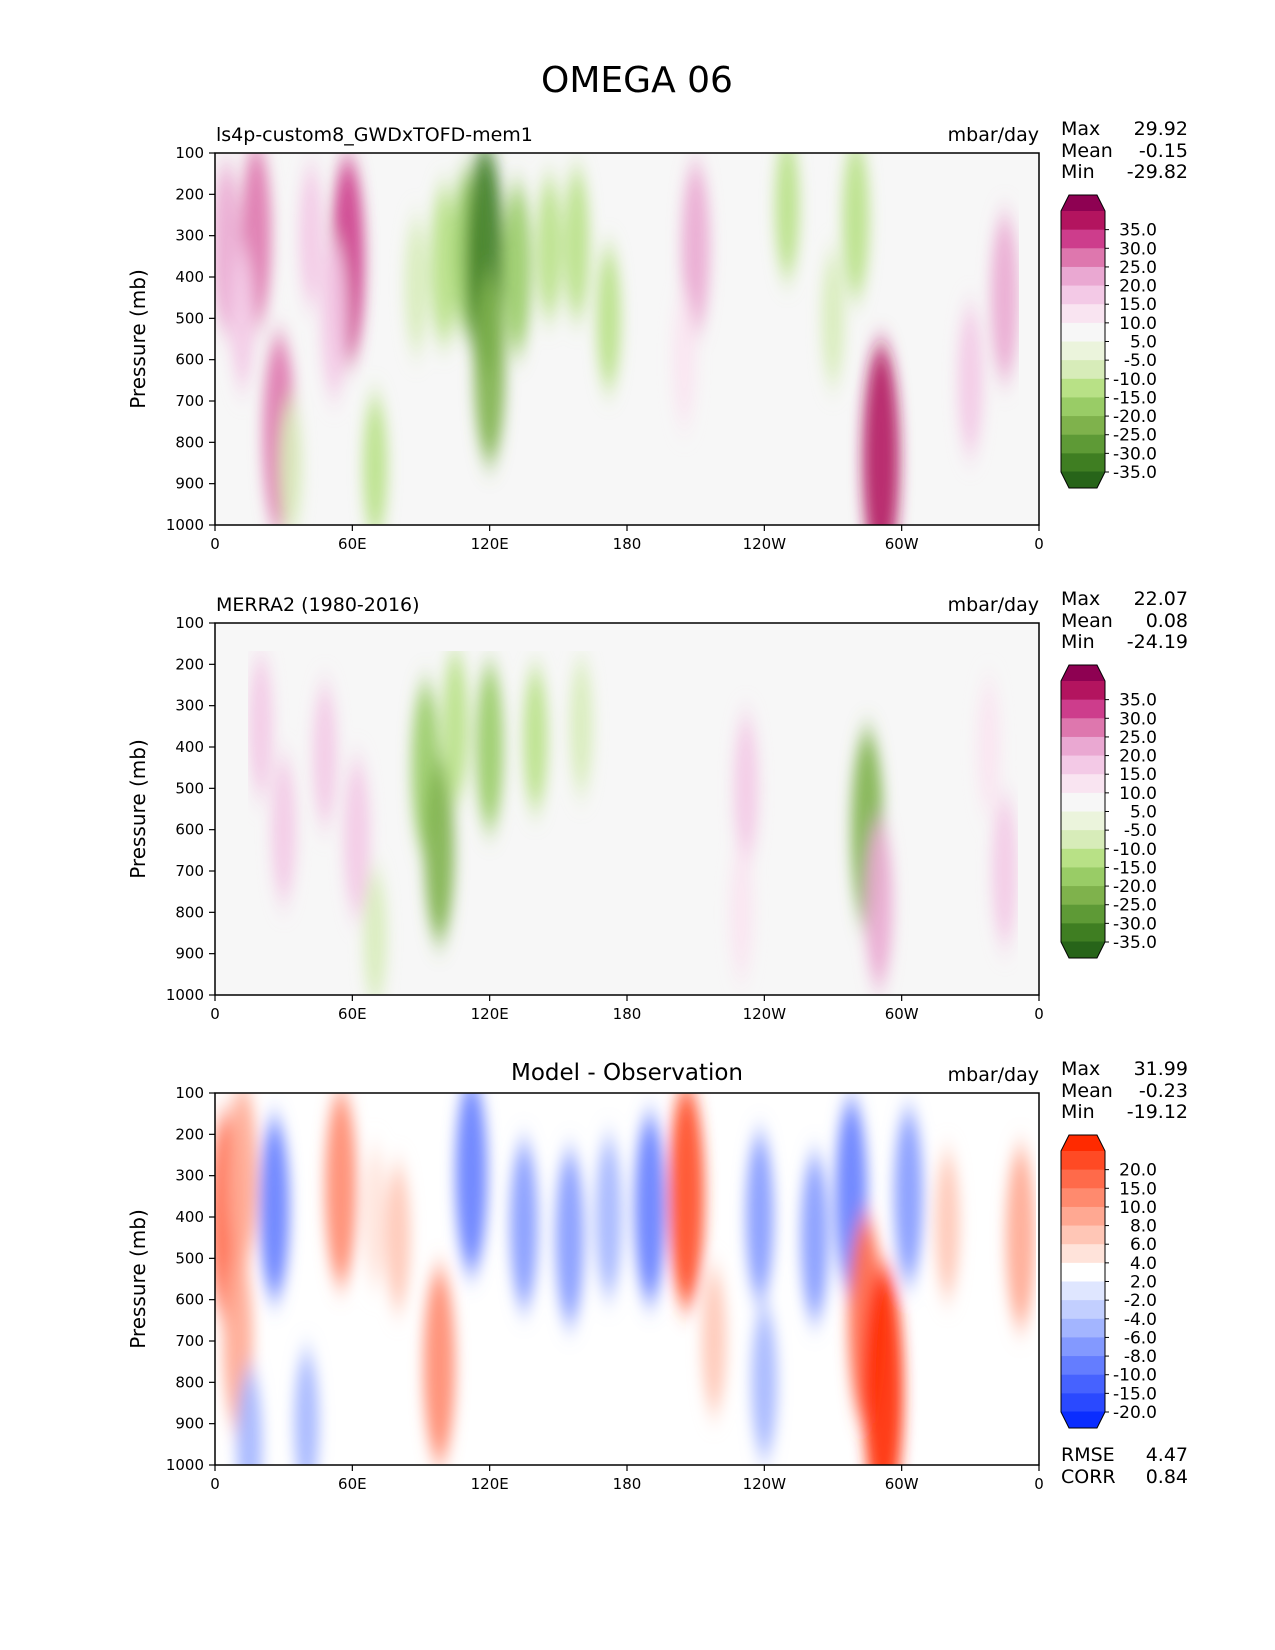 Image resolution: width=1275 pixels, height=1650 pixels. I want to click on y-tick-label: 300, so click(189, 706).